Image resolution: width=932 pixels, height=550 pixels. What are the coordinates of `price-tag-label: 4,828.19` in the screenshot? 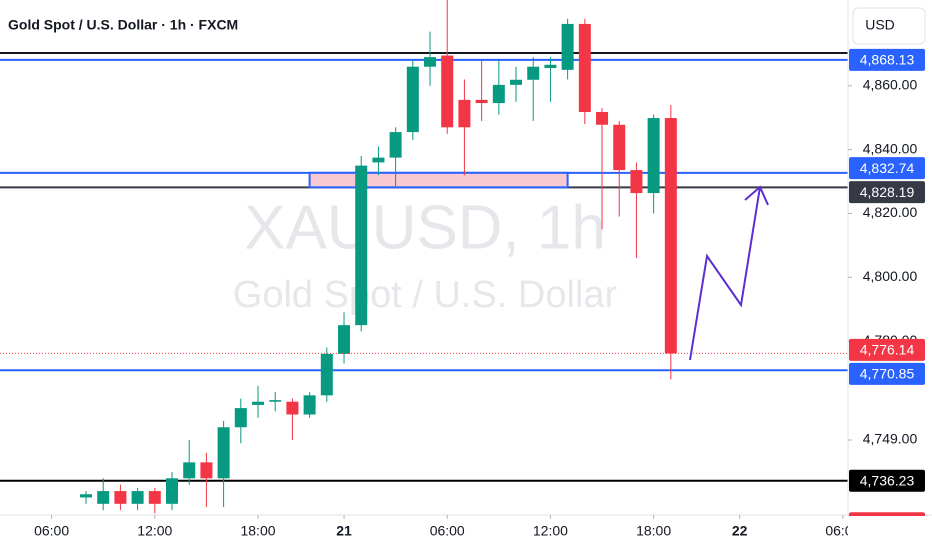 It's located at (887, 192).